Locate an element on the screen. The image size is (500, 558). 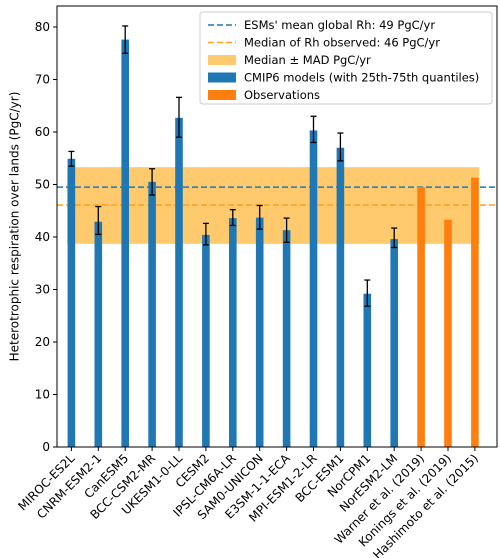
legend-label: Observations is located at coordinates (282, 95).